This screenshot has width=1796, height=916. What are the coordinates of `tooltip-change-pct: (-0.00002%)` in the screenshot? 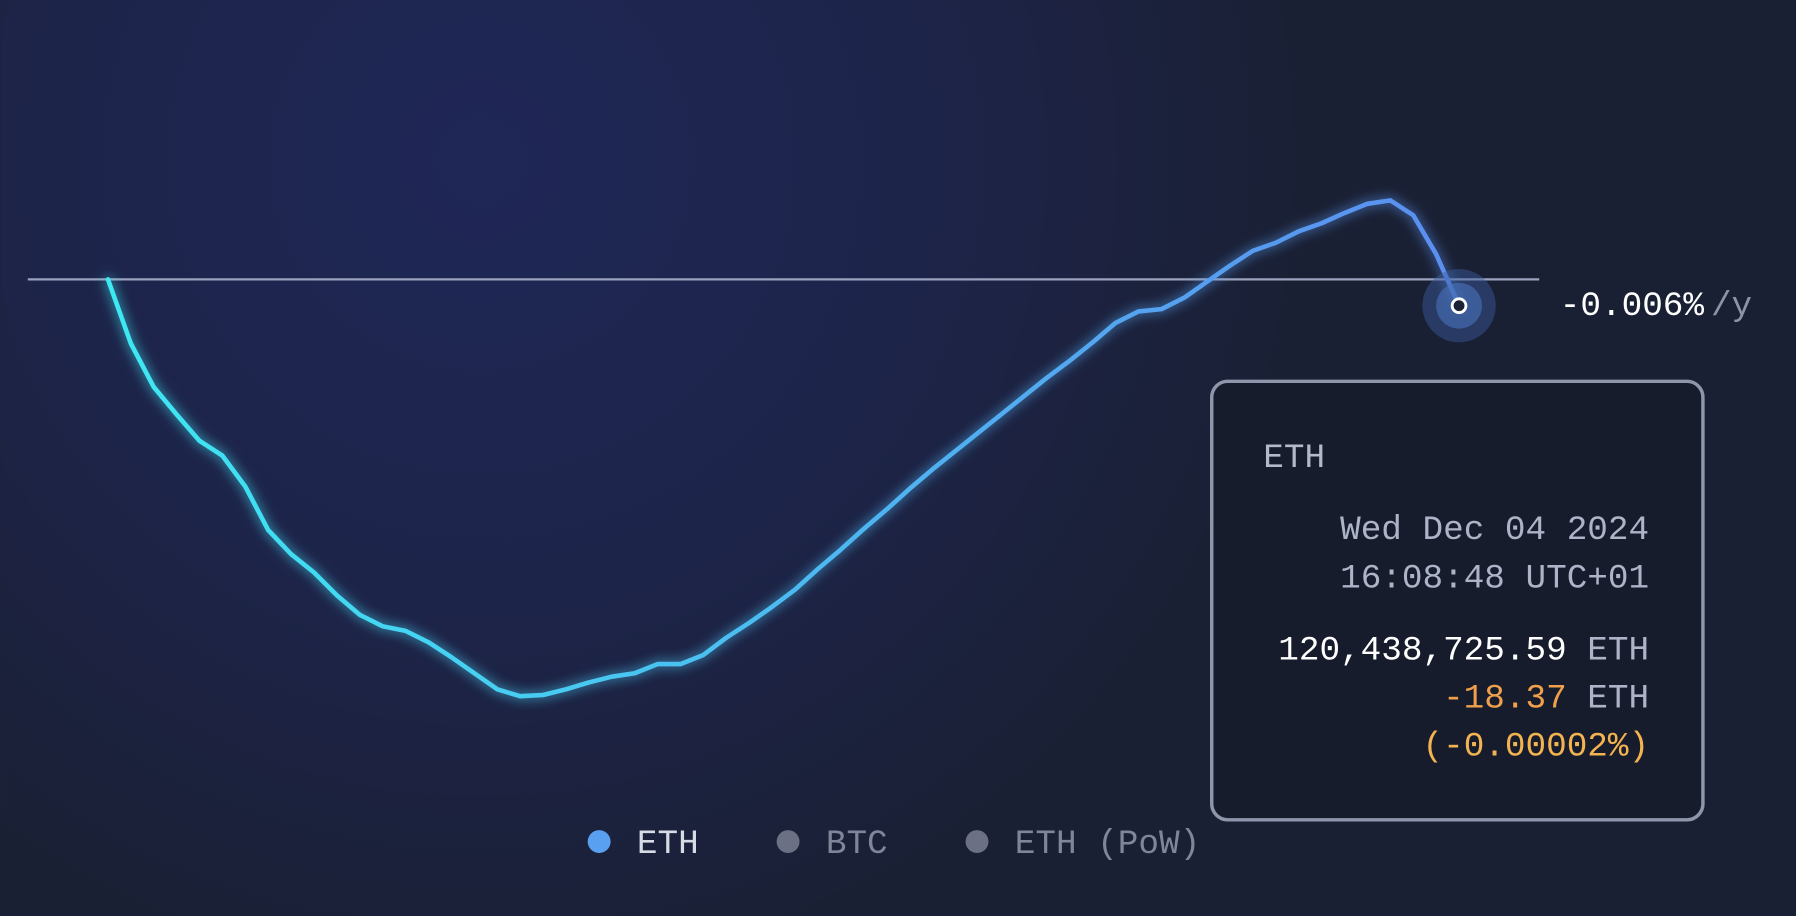 It's located at (1536, 747).